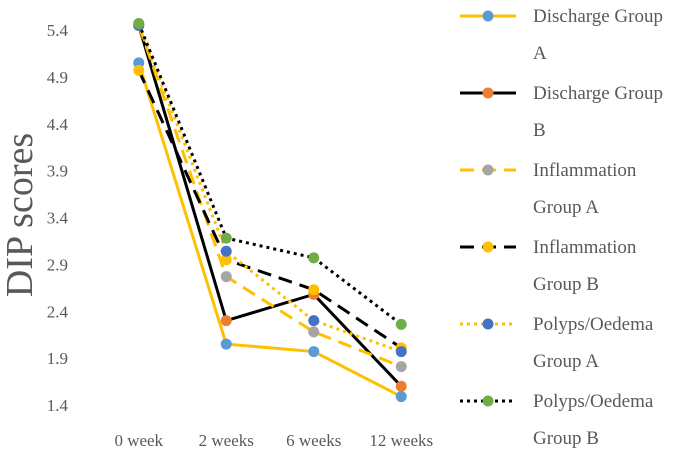 This screenshot has height=457, width=685. I want to click on data-point-s4-p1, so click(226, 251).